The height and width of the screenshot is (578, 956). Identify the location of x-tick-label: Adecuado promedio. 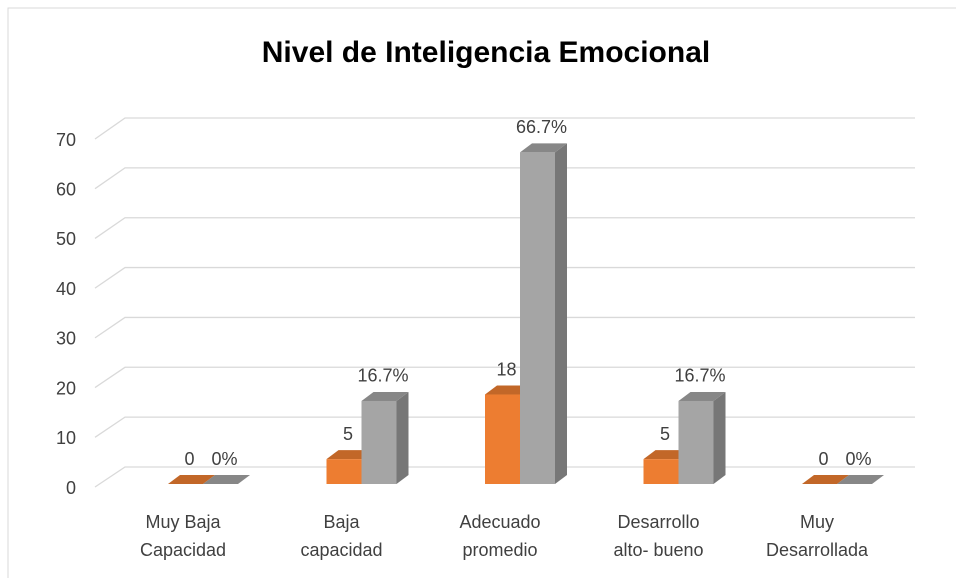
(500, 536).